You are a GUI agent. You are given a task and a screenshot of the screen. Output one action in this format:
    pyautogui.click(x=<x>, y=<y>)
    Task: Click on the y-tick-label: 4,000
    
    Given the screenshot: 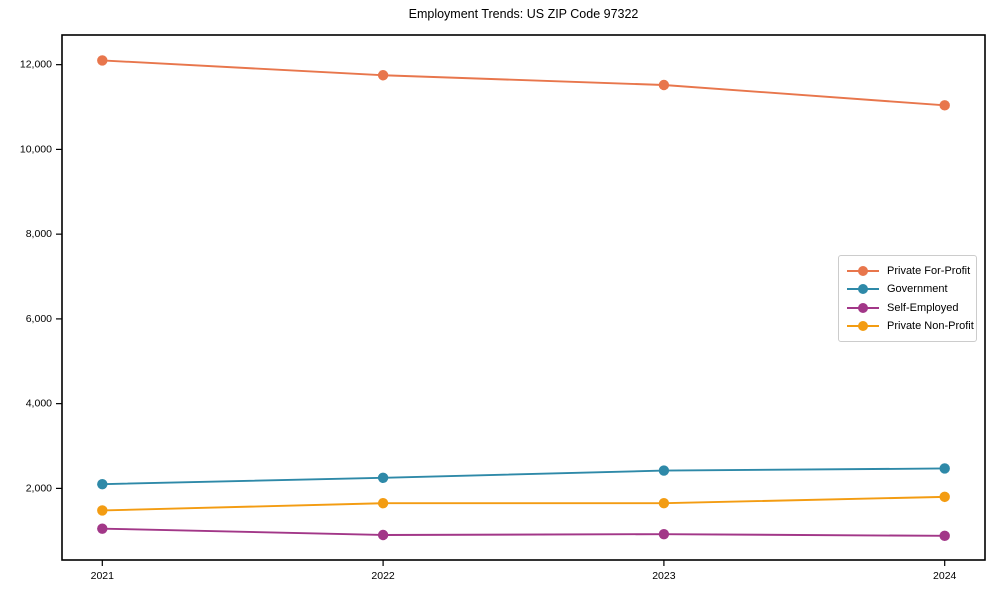 What is the action you would take?
    pyautogui.click(x=39, y=404)
    